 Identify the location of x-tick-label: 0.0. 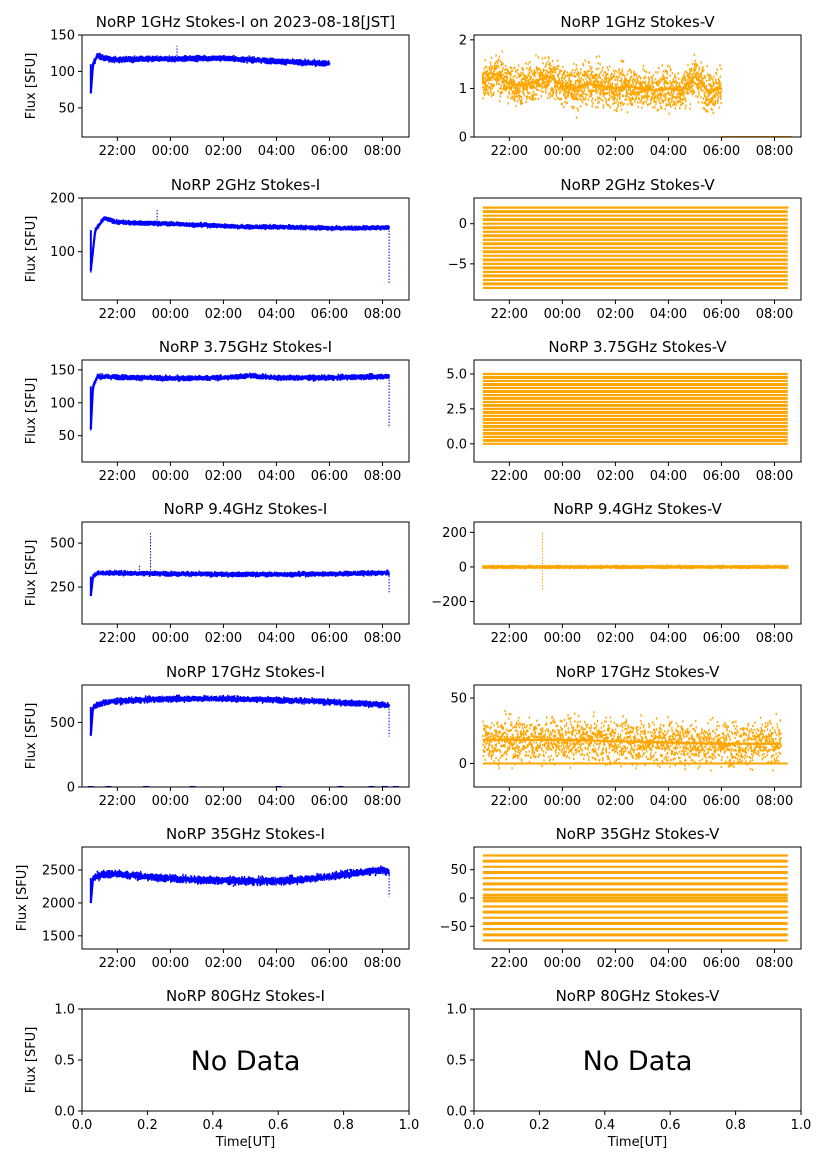
(82, 1125).